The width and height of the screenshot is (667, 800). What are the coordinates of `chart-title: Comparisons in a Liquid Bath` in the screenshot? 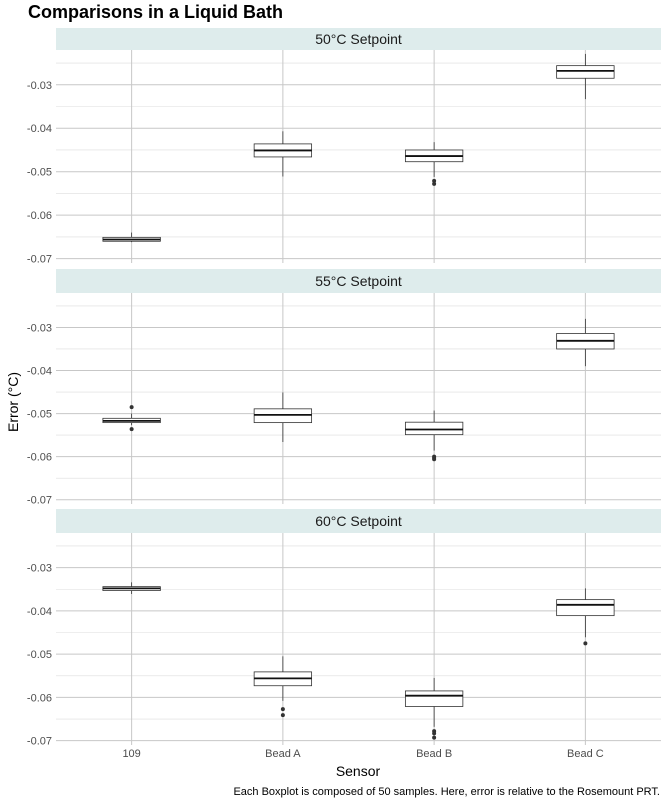 It's located at (155, 12).